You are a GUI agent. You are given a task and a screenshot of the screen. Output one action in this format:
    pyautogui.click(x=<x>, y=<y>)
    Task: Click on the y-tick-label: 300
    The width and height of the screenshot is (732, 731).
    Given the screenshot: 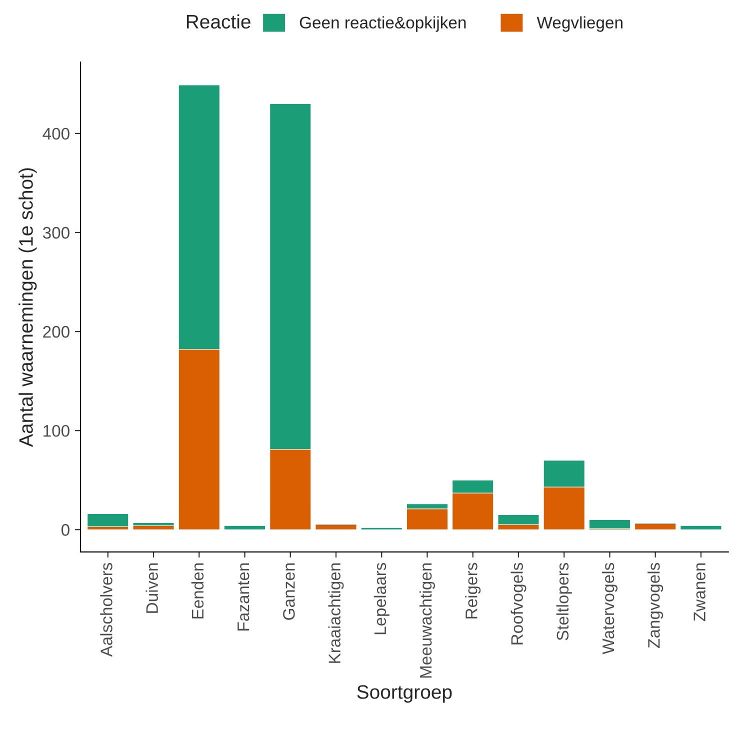 What is the action you would take?
    pyautogui.click(x=56, y=232)
    